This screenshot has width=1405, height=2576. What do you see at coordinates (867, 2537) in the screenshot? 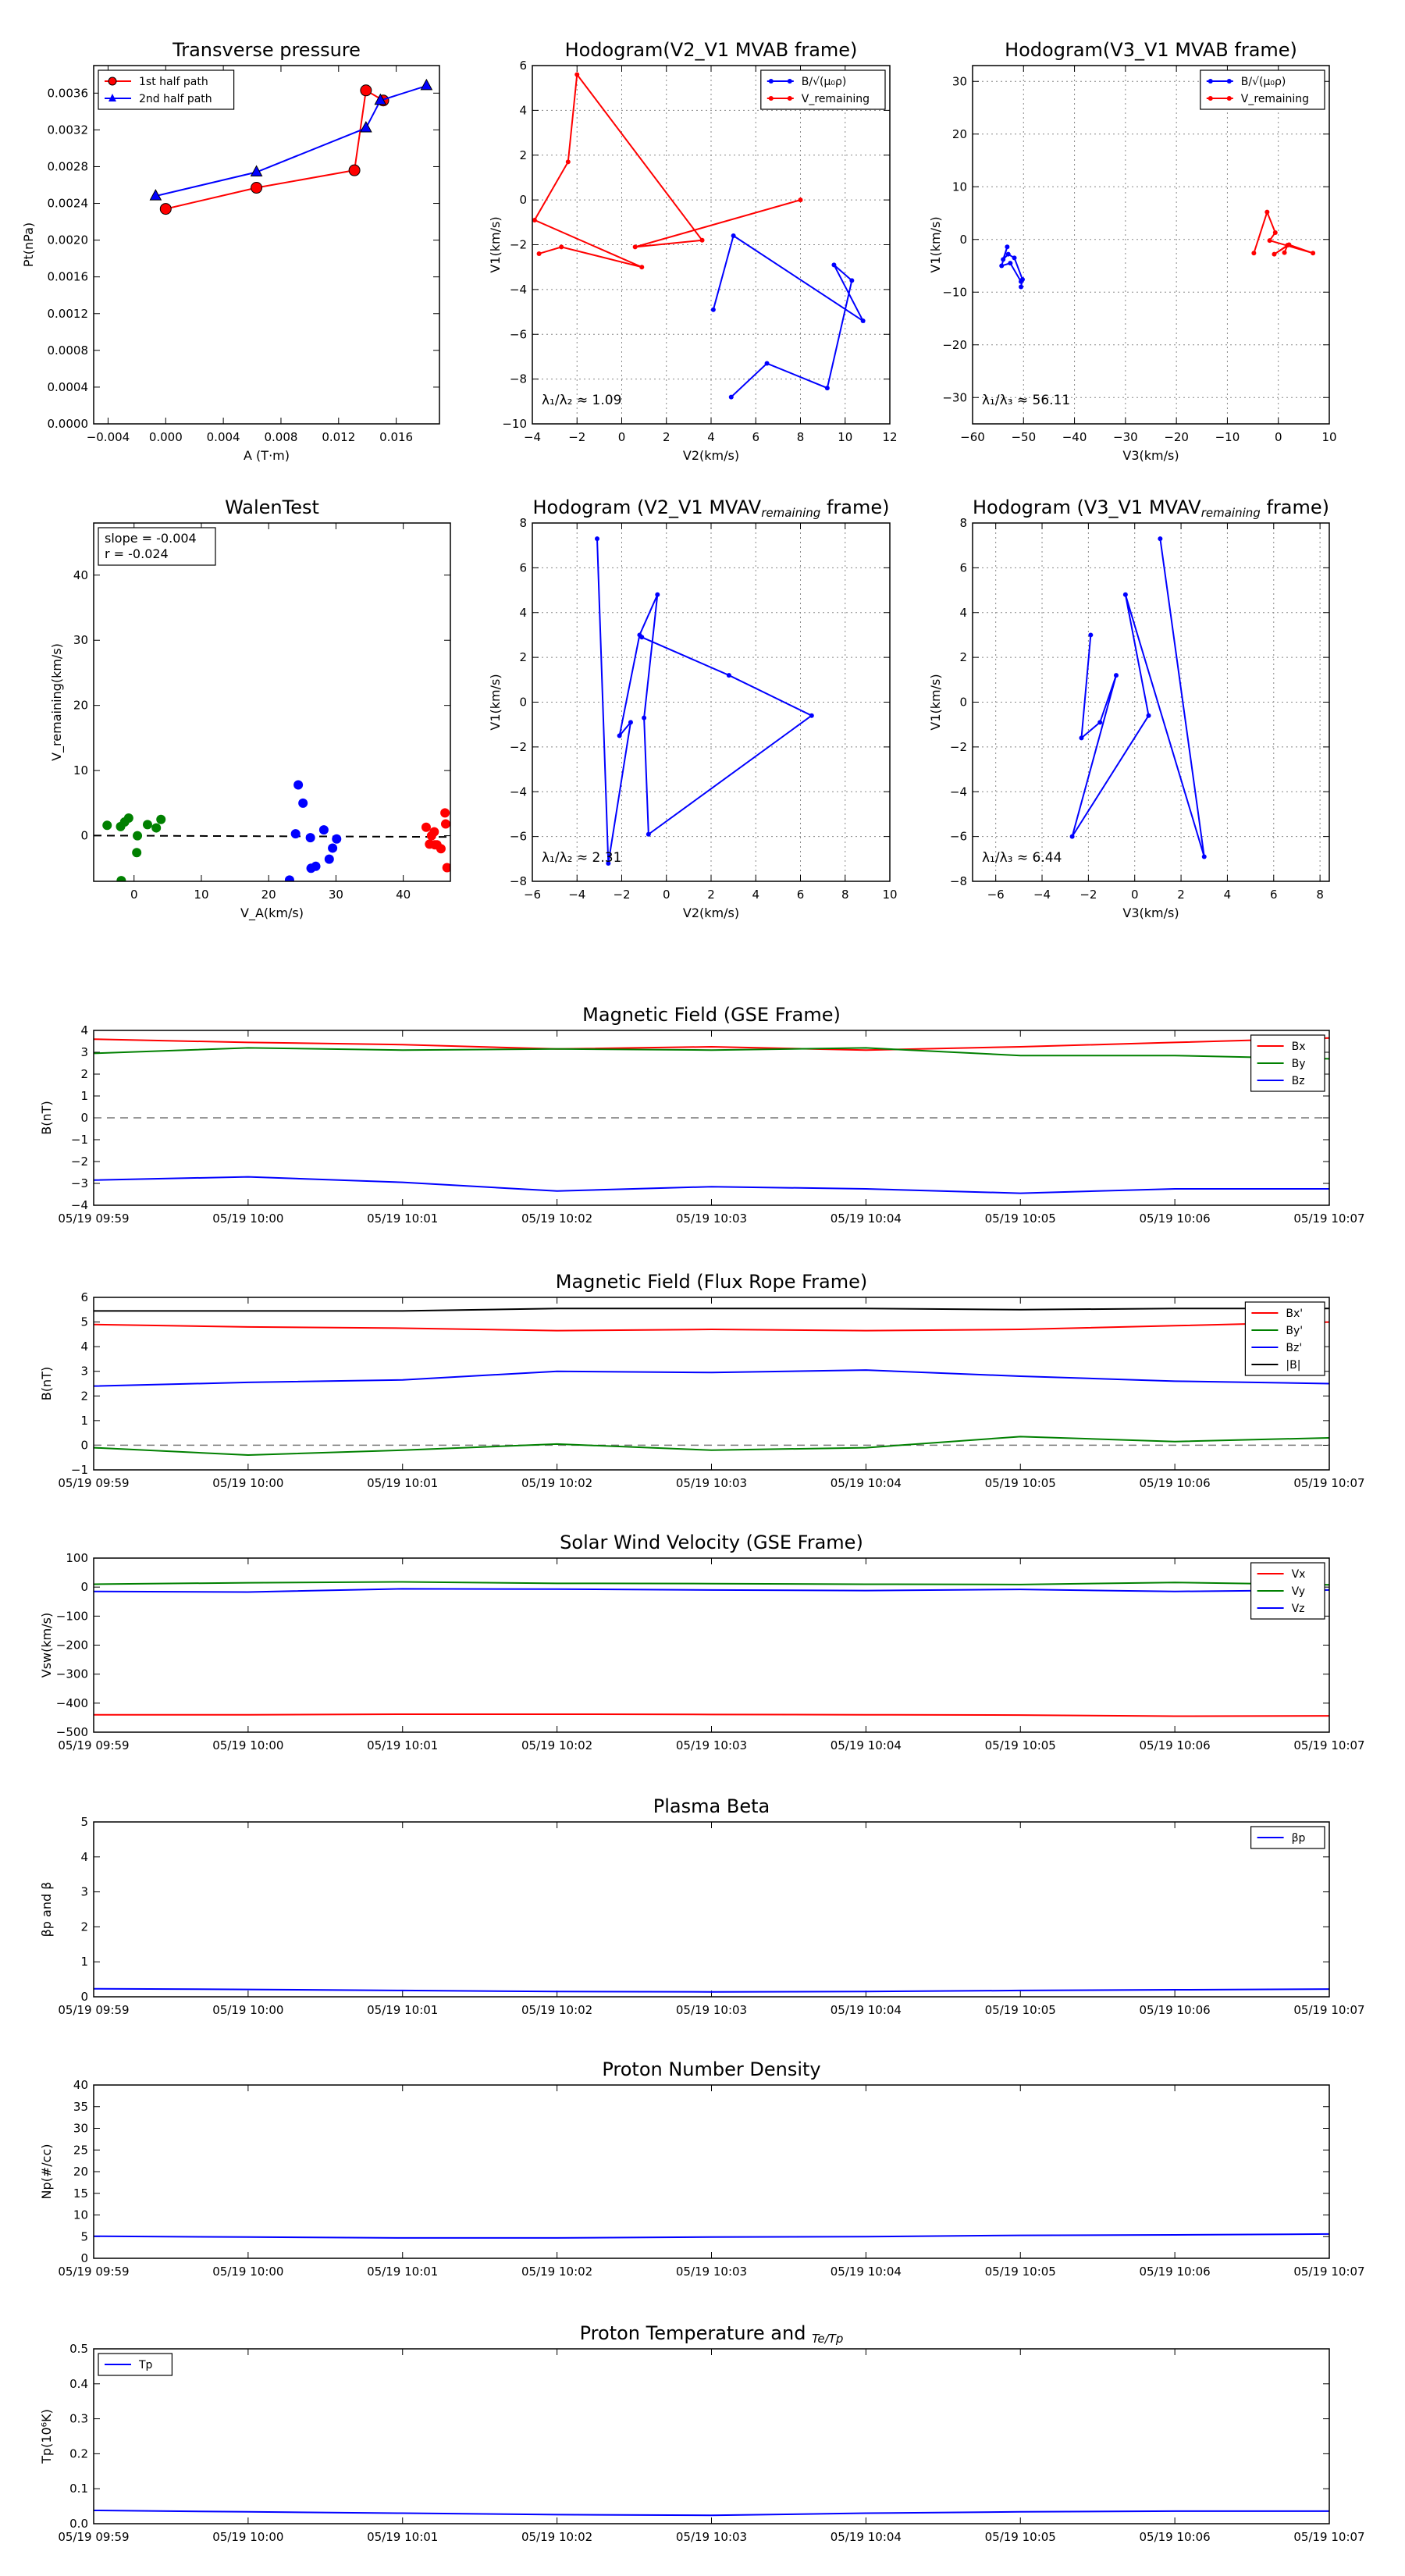
I see `x-tick-label: 05/19 10:04` at bounding box center [867, 2537].